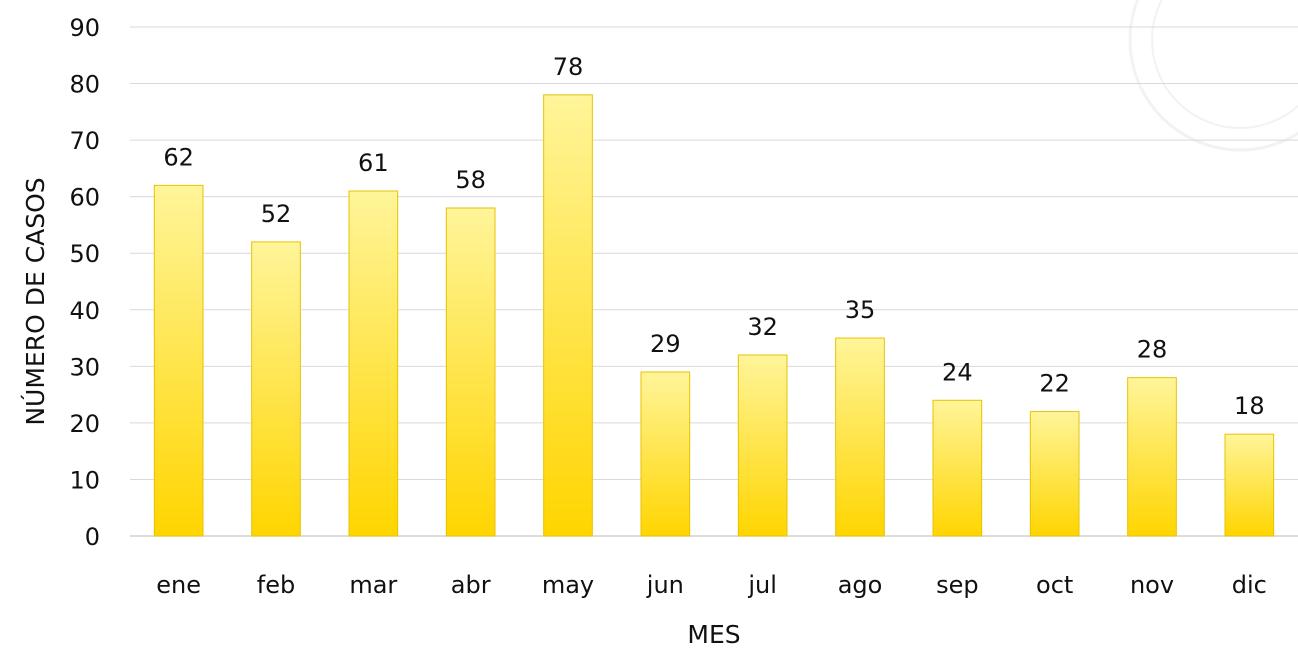 The height and width of the screenshot is (651, 1298). I want to click on bar-mar, so click(373, 363).